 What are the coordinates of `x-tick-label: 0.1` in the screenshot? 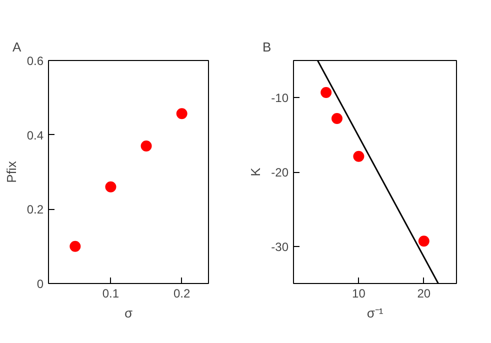 It's located at (111, 293).